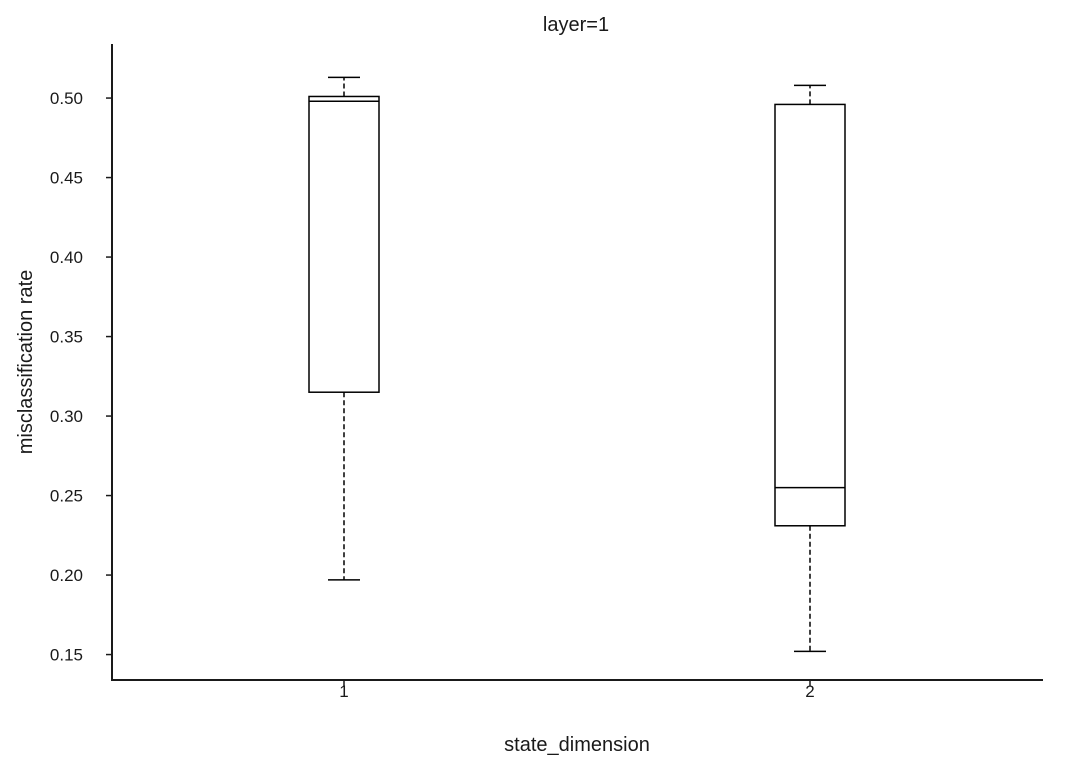 This screenshot has height=771, width=1069. What do you see at coordinates (66, 655) in the screenshot?
I see `y-tick-label: 0.15` at bounding box center [66, 655].